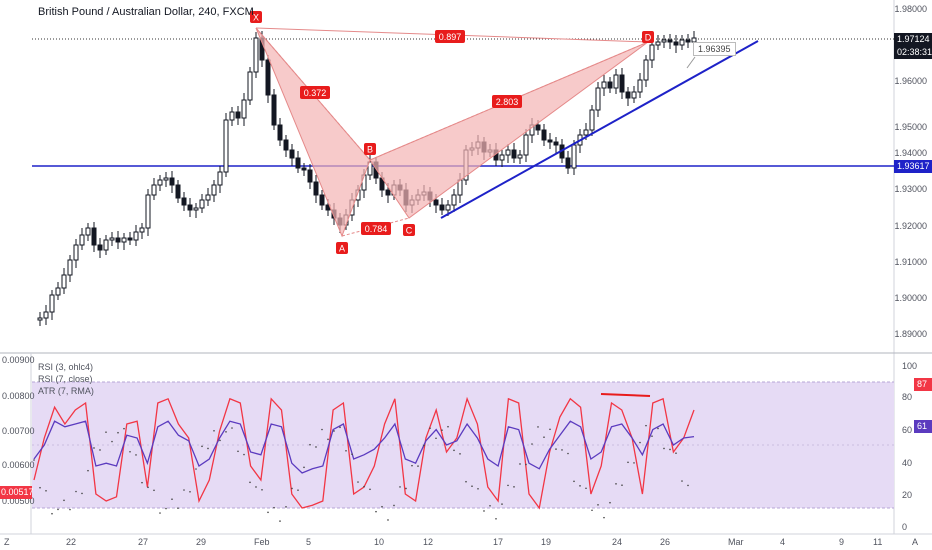 The image size is (932, 550). I want to click on point-b-badge, so click(370, 149).